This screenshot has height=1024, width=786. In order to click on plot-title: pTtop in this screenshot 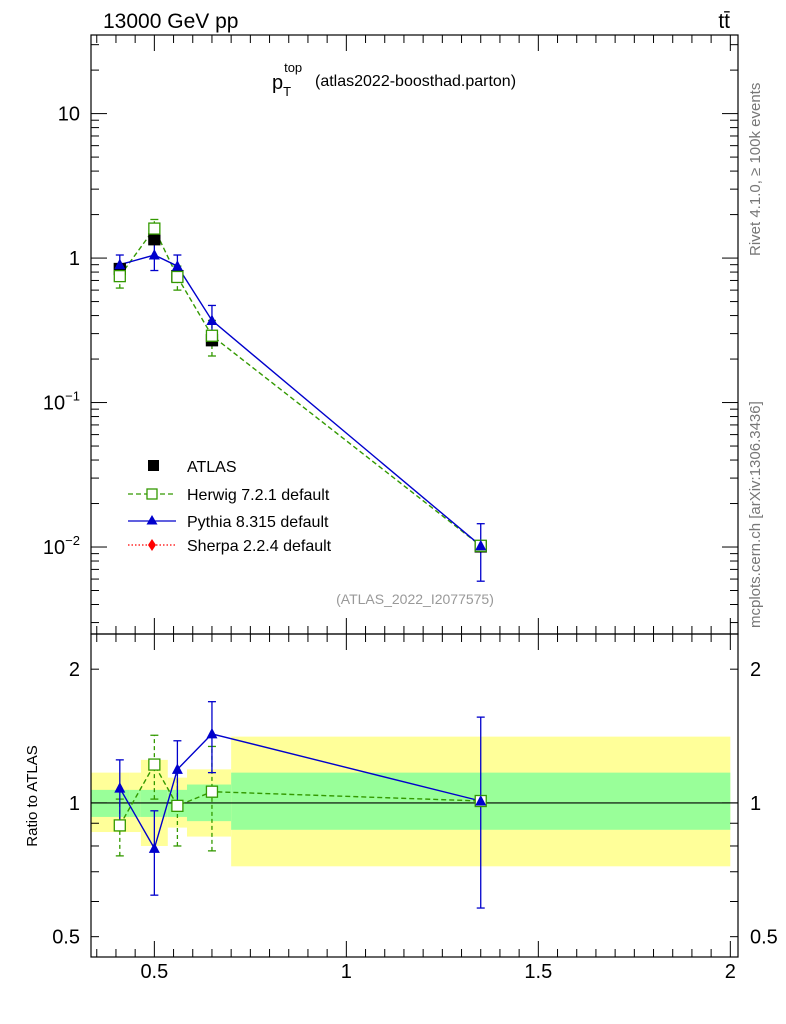, I will do `click(287, 79)`.